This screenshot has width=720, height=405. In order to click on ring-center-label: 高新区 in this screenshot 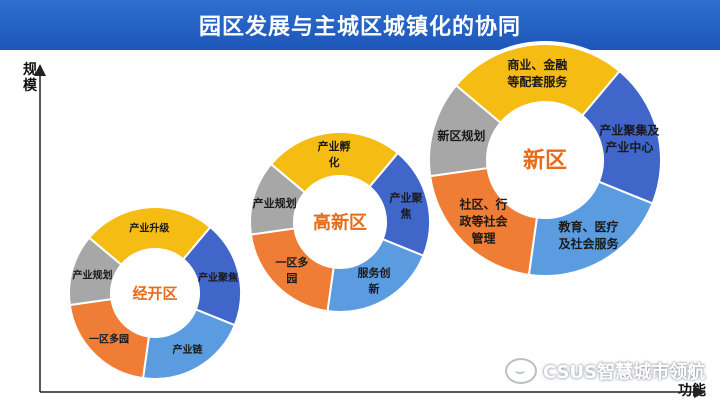, I will do `click(340, 222)`.